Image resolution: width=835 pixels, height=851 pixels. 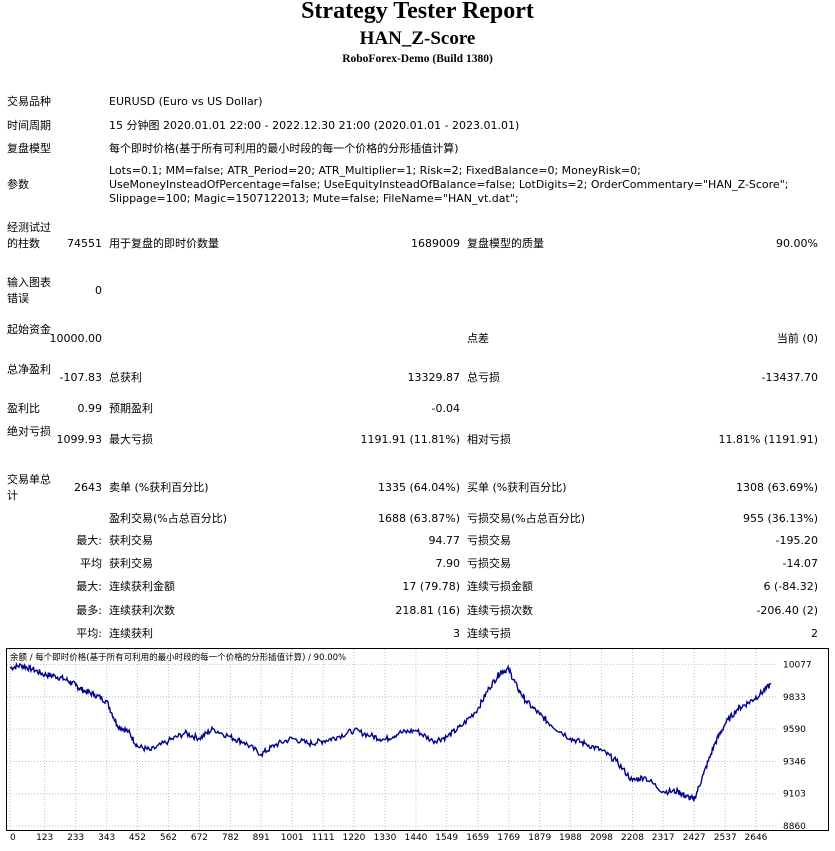 I want to click on rel-drawdown-value: 11.81% (1191.91), so click(x=768, y=439).